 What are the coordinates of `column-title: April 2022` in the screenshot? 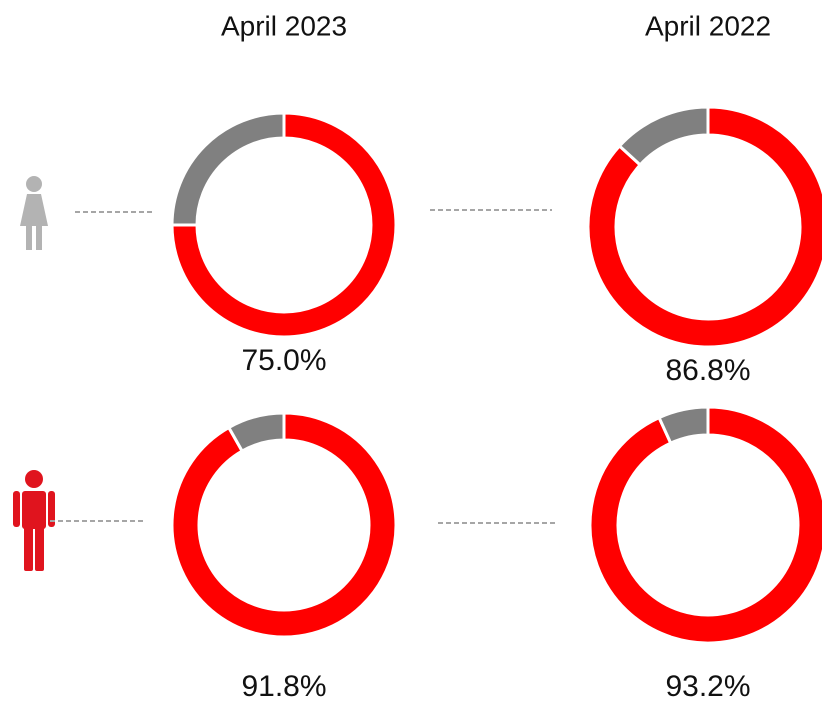 It's located at (708, 25).